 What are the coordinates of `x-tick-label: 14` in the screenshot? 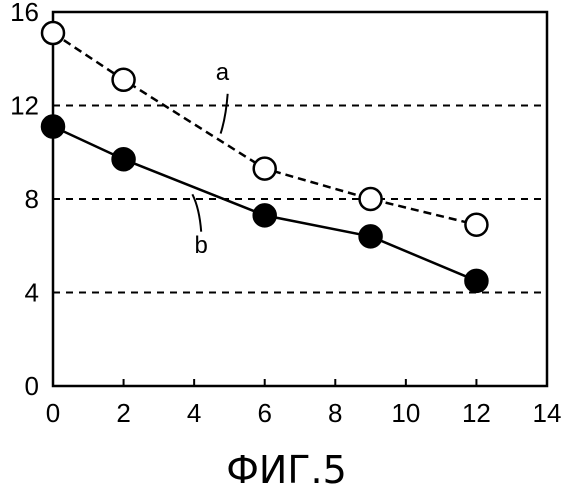 It's located at (547, 413).